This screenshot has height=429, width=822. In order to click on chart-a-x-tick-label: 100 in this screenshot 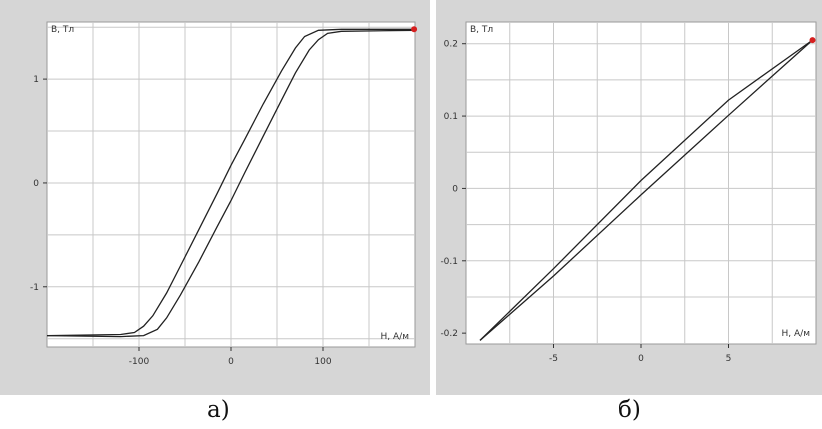, I will do `click(322, 362)`.